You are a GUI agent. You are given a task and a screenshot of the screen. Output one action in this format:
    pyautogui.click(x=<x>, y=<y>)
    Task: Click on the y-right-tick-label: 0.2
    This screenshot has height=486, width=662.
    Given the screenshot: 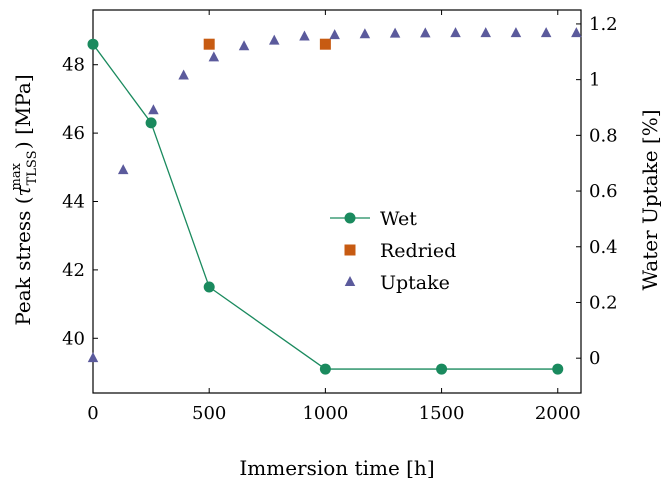 What is the action you would take?
    pyautogui.click(x=603, y=302)
    